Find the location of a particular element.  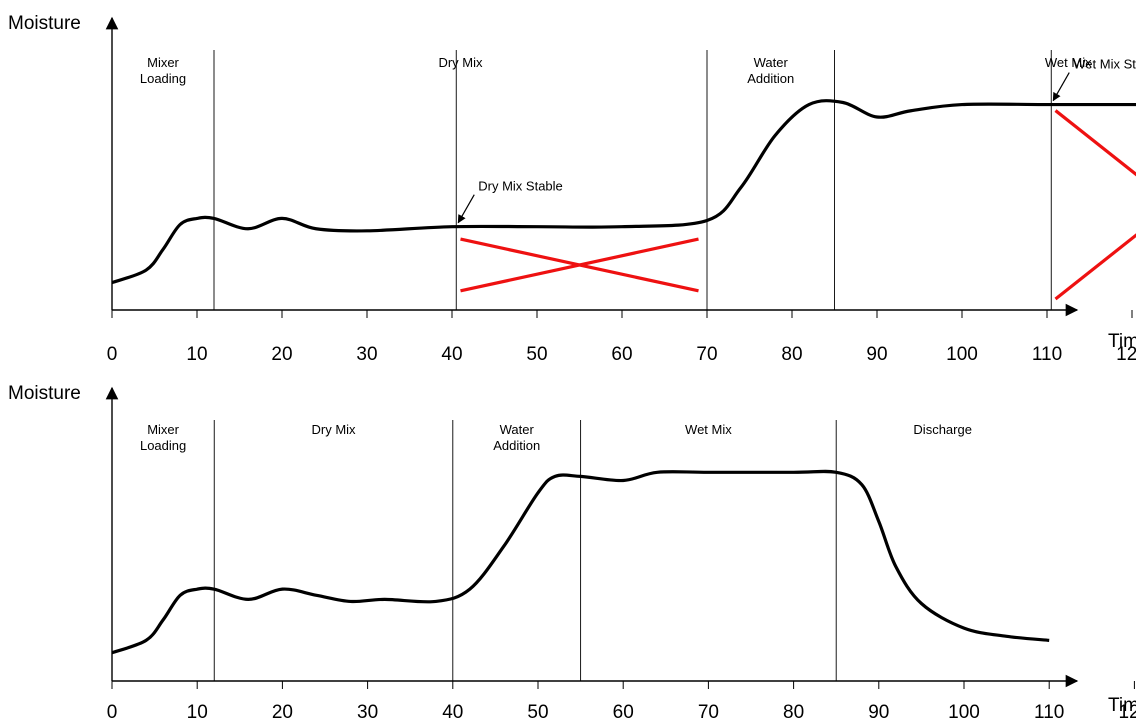

annotation-label: Wet Mix Stable is located at coordinates (1104, 64).